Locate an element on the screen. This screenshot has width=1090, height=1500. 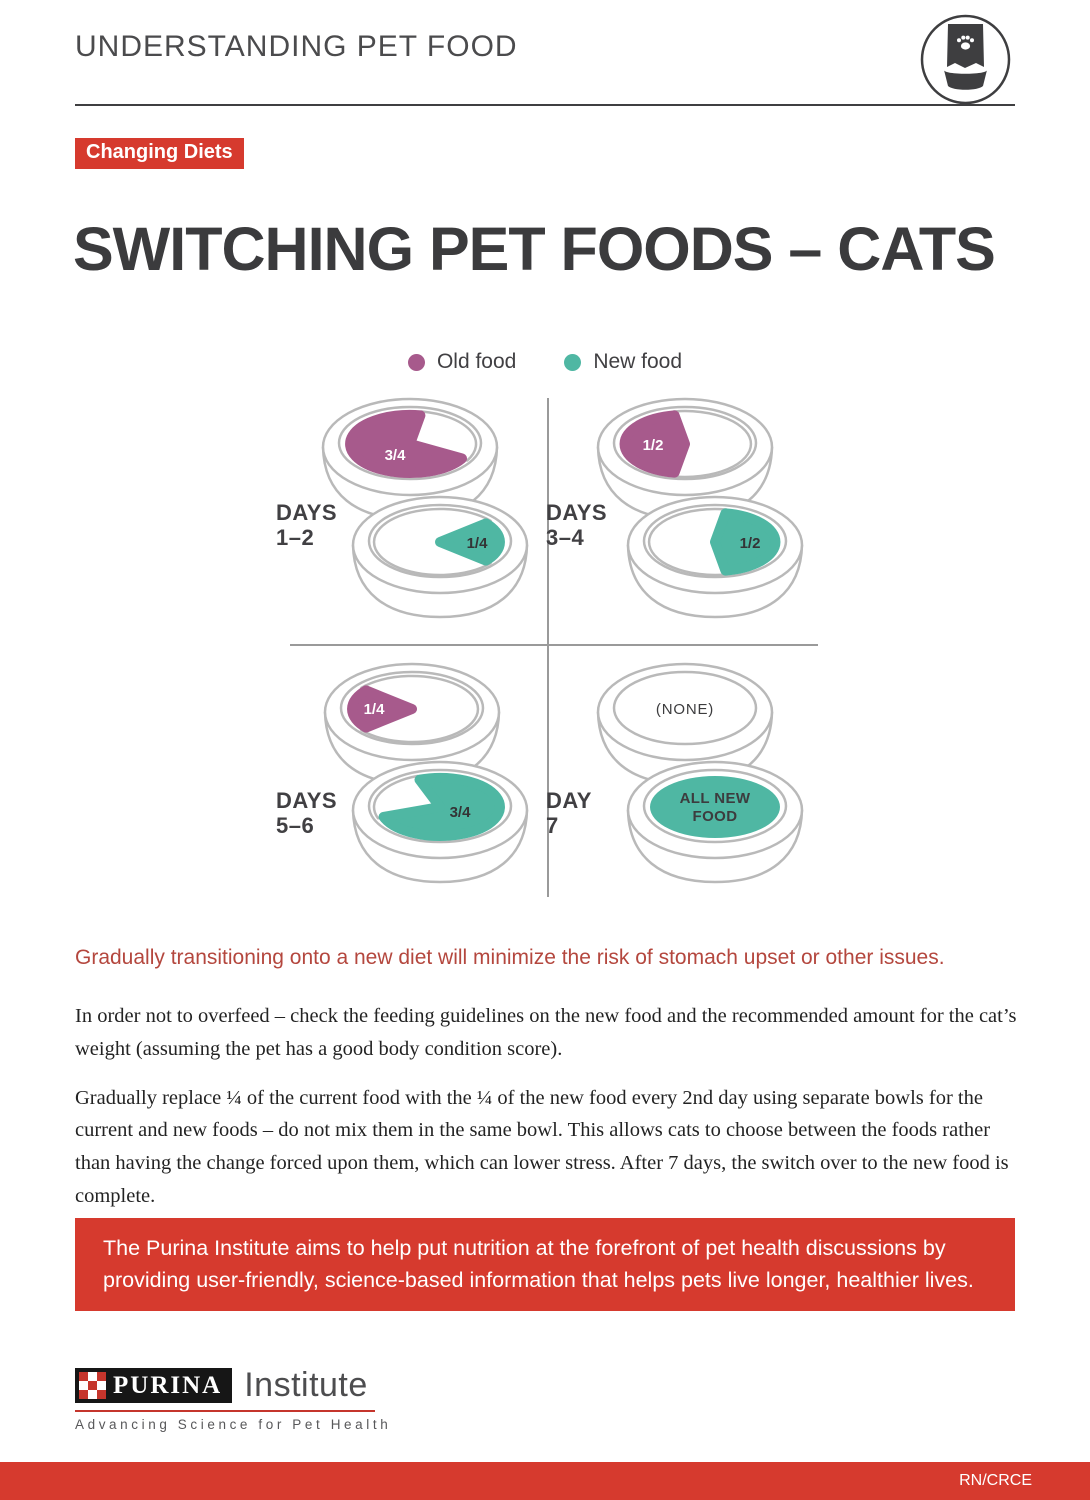
all-new-food-label-line1: ALL NEW is located at coordinates (715, 798).